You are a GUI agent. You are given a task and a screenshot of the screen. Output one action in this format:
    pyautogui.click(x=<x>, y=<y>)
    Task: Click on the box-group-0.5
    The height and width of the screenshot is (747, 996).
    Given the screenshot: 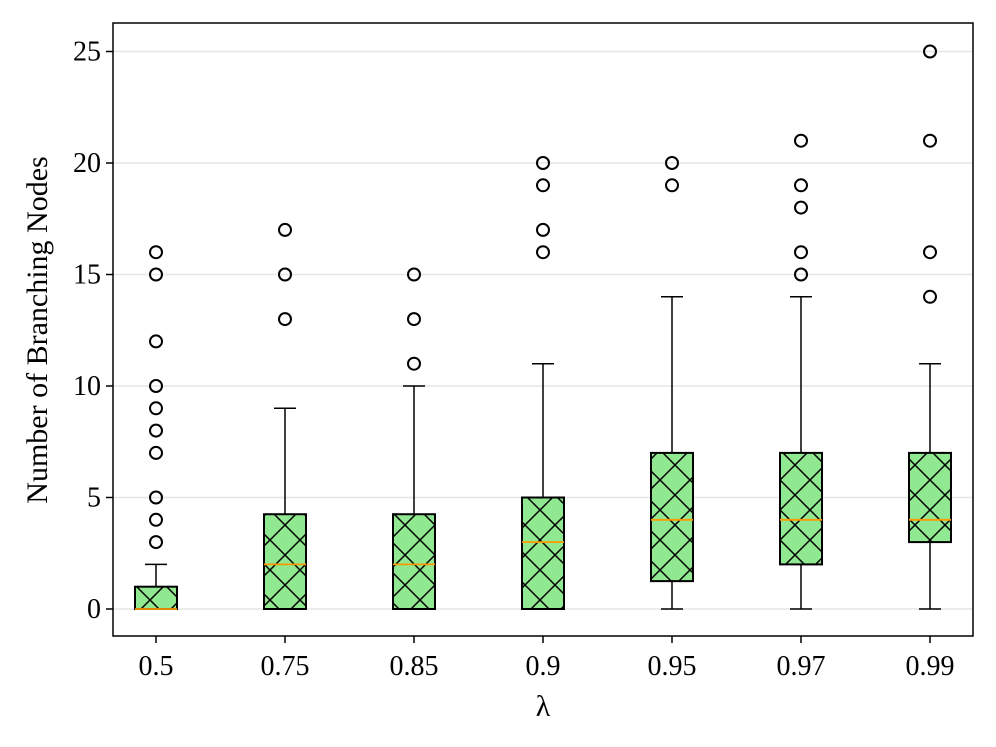 What is the action you would take?
    pyautogui.click(x=156, y=428)
    